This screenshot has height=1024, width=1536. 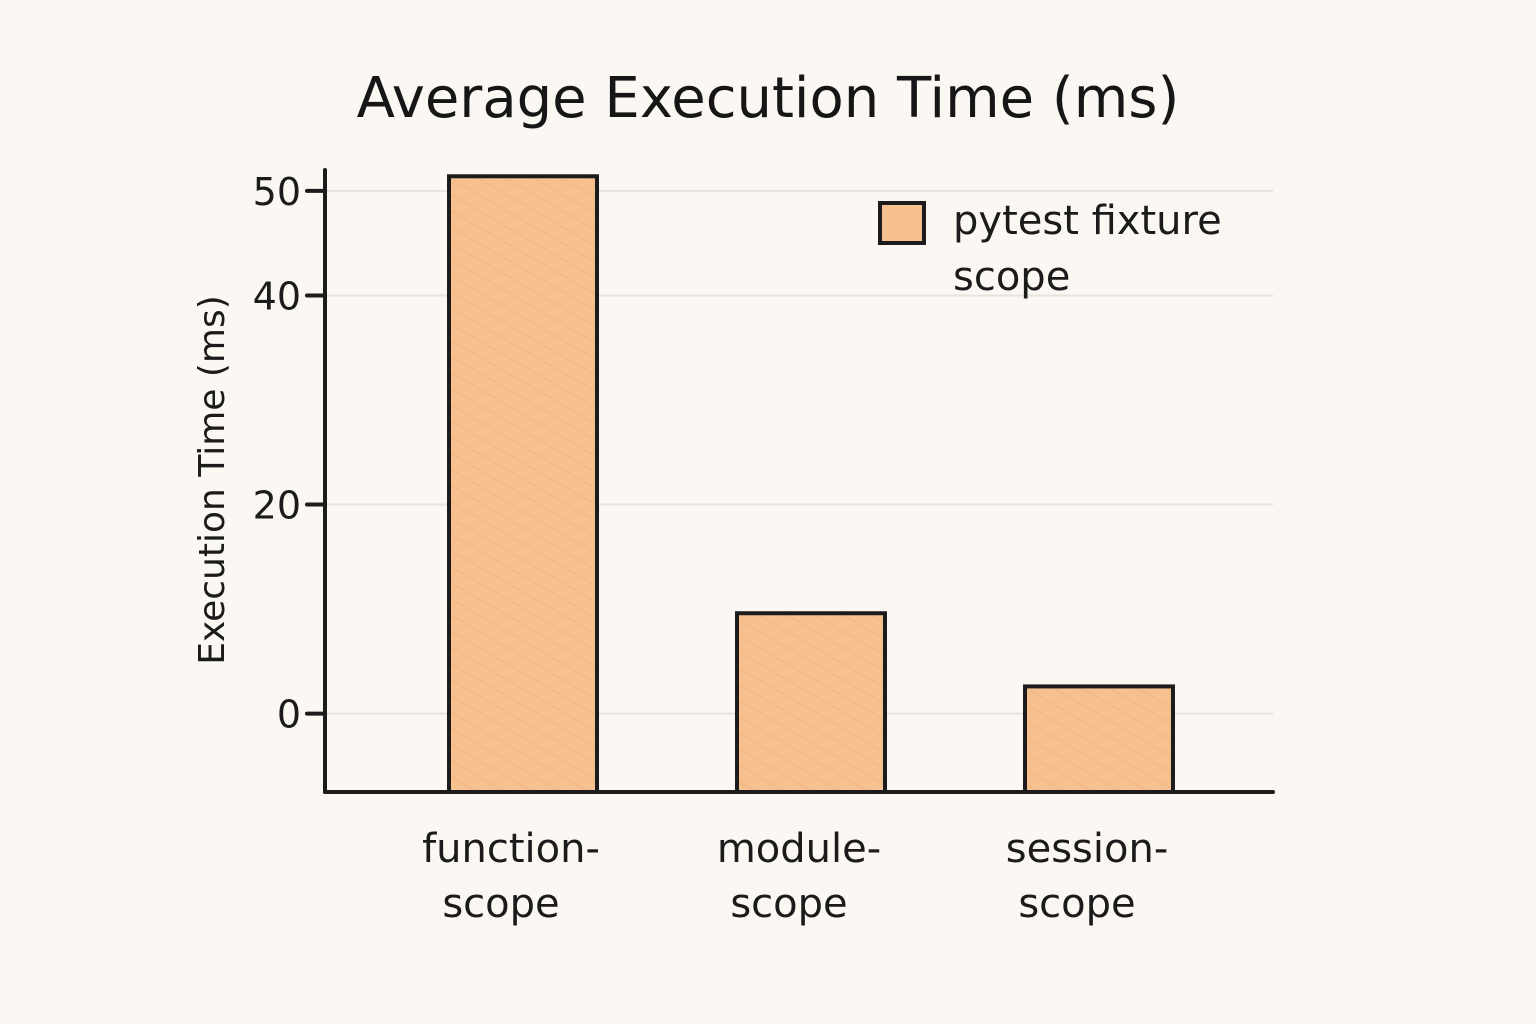 What do you see at coordinates (511, 849) in the screenshot?
I see `x-tick-label: function-` at bounding box center [511, 849].